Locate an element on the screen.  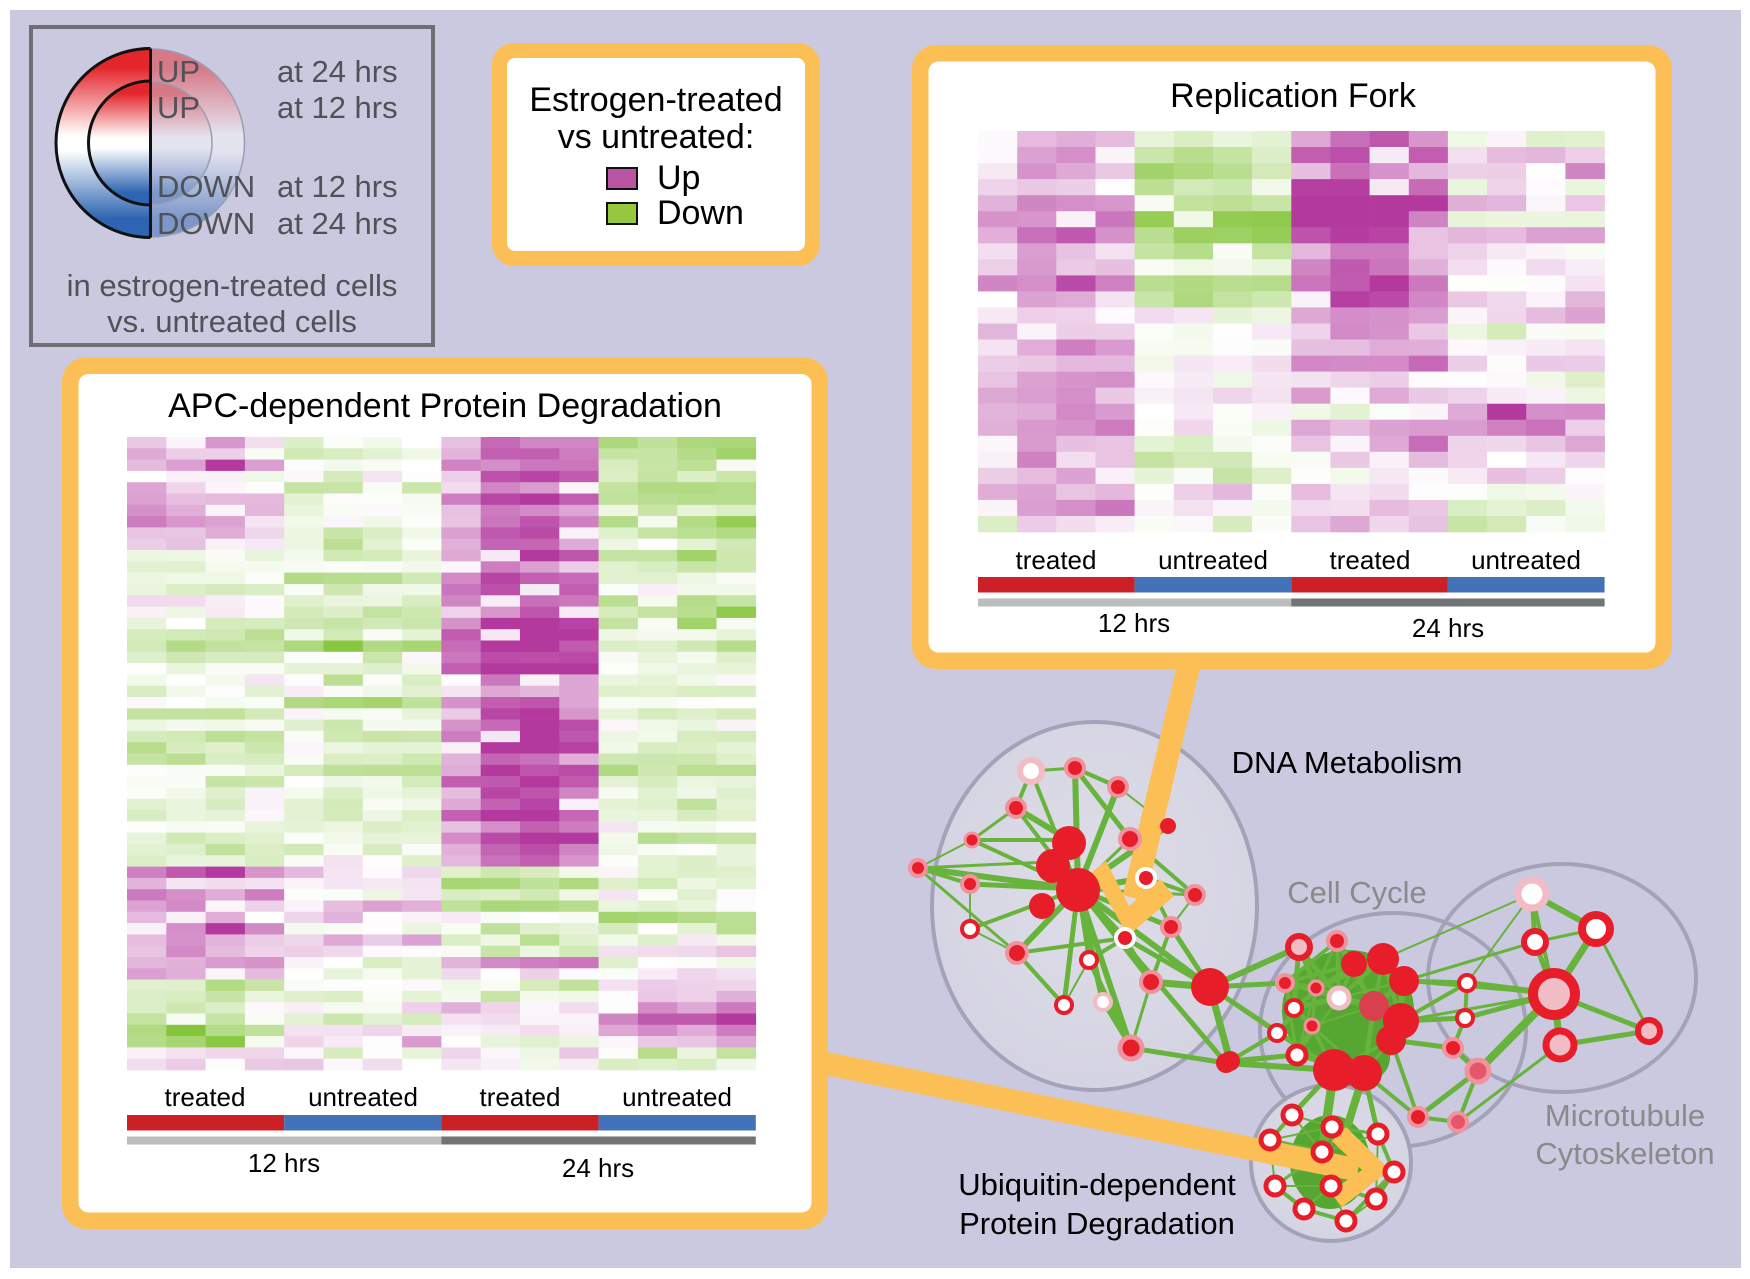
svg-text: Ubiquitin-dependent is located at coordinates (1097, 1184).